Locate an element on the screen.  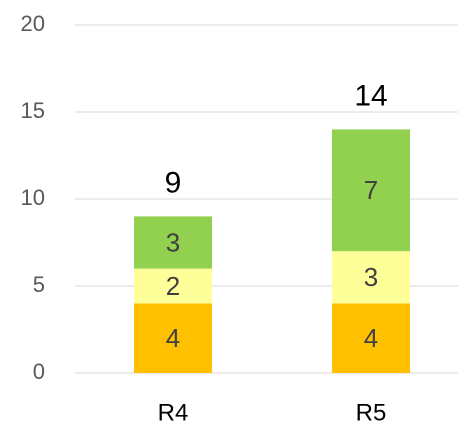
x-tick-label: R5 is located at coordinates (371, 412).